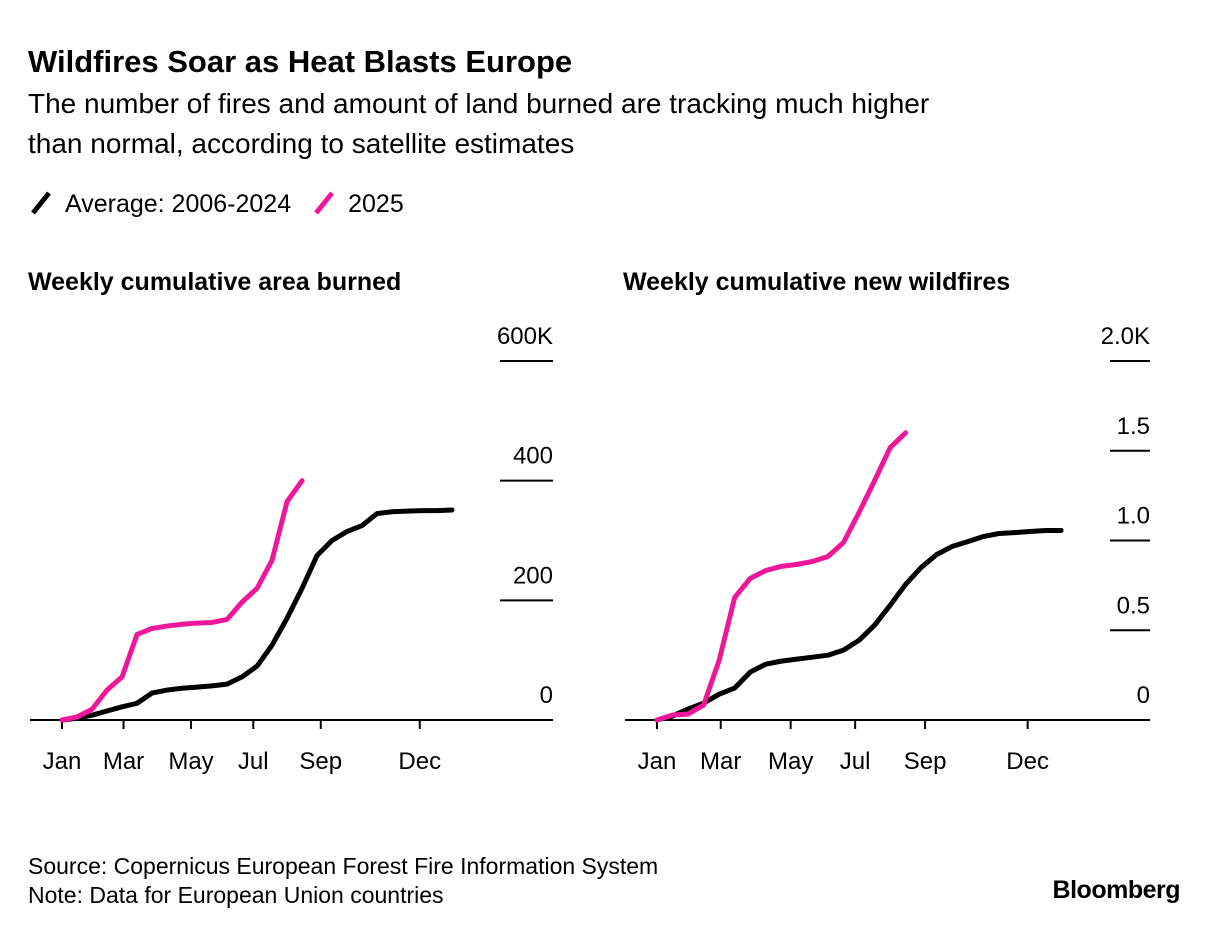  What do you see at coordinates (1133, 426) in the screenshot?
I see `y-tick-label: 1.5` at bounding box center [1133, 426].